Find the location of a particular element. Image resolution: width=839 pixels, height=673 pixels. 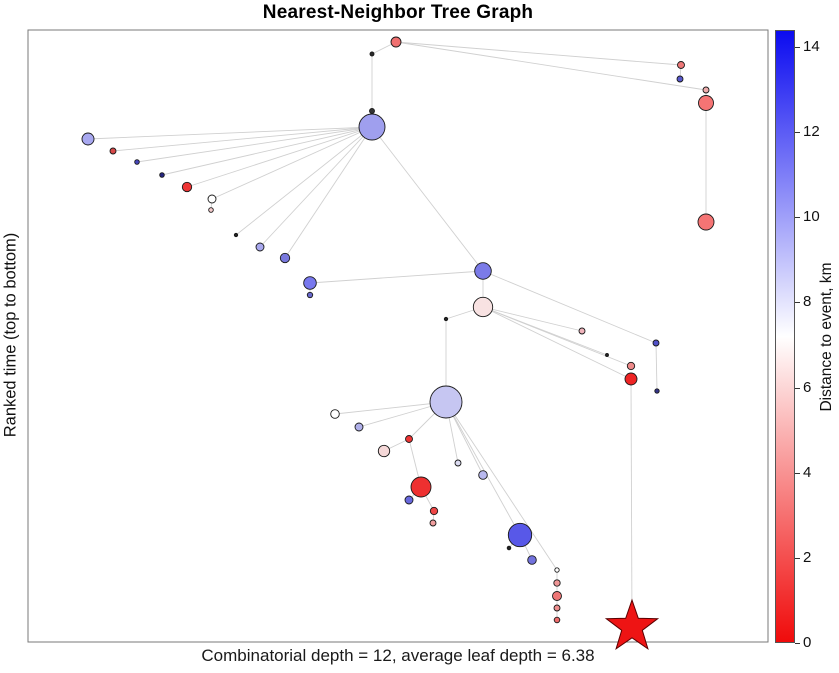

colorbar-tick-label: 2 is located at coordinates (807, 557).